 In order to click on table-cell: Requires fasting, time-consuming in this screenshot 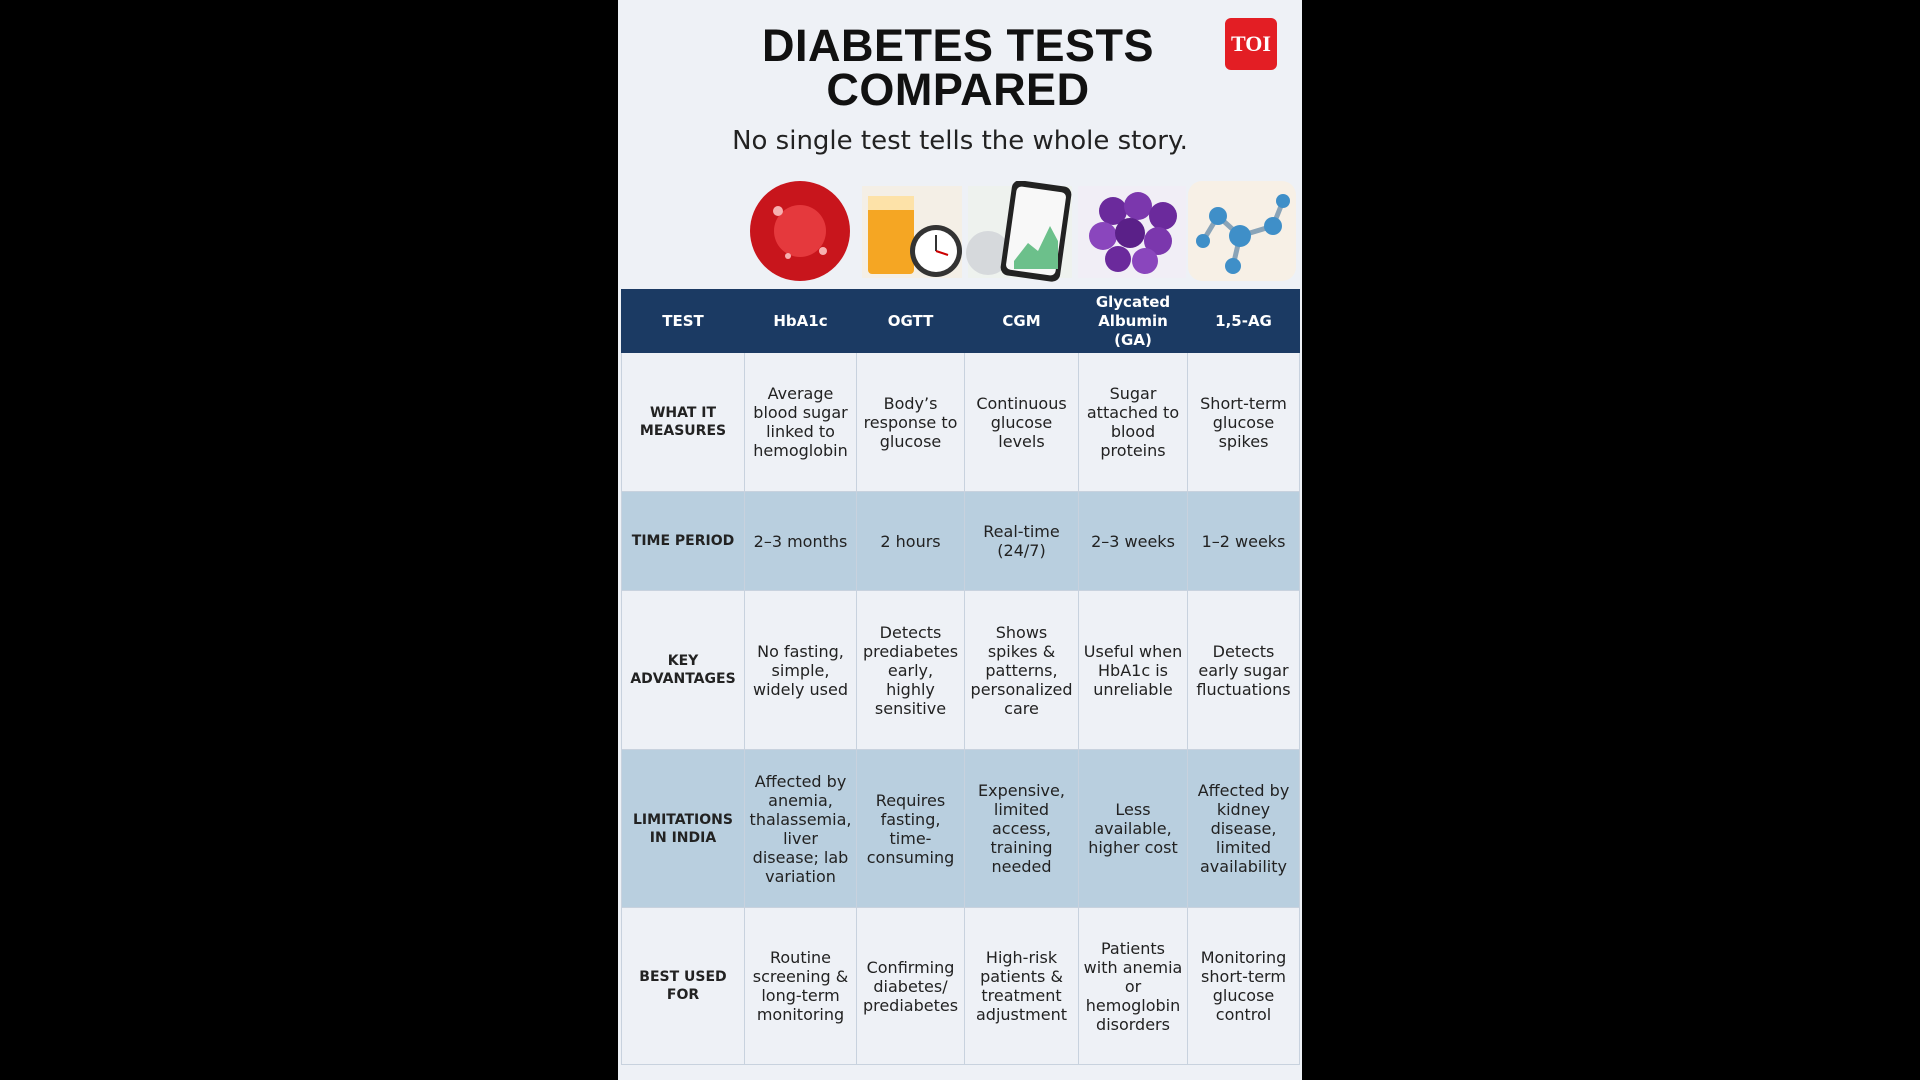, I will do `click(910, 828)`.